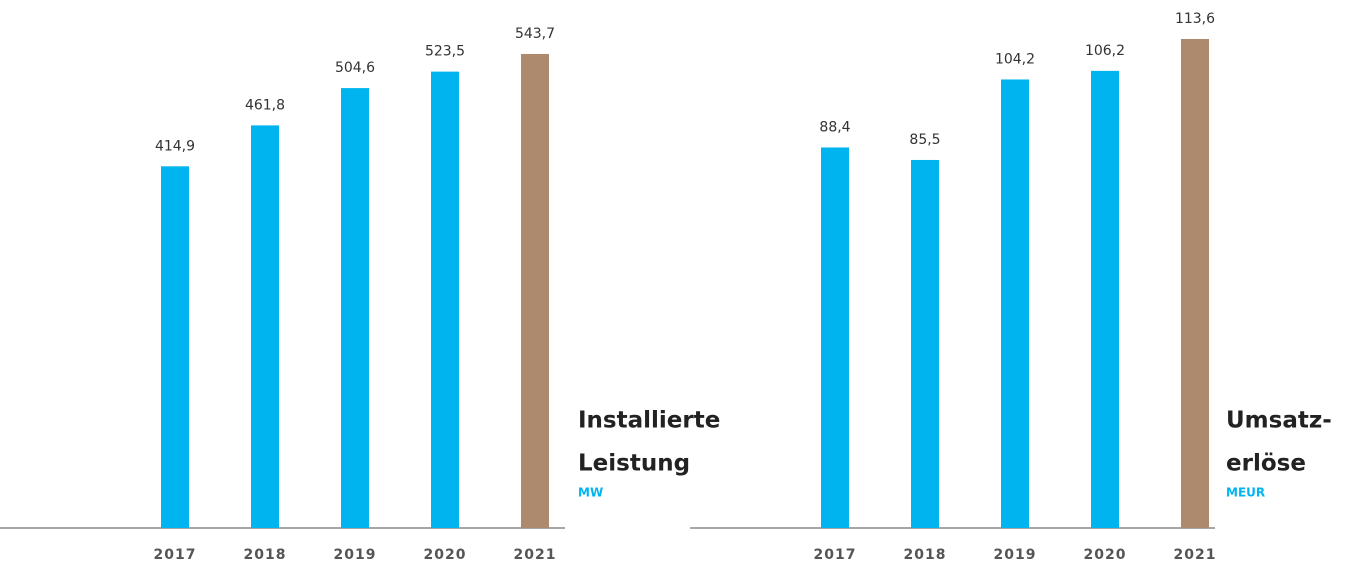 This screenshot has width=1364, height=570. I want to click on chart-subtitle: MEUR, so click(1245, 493).